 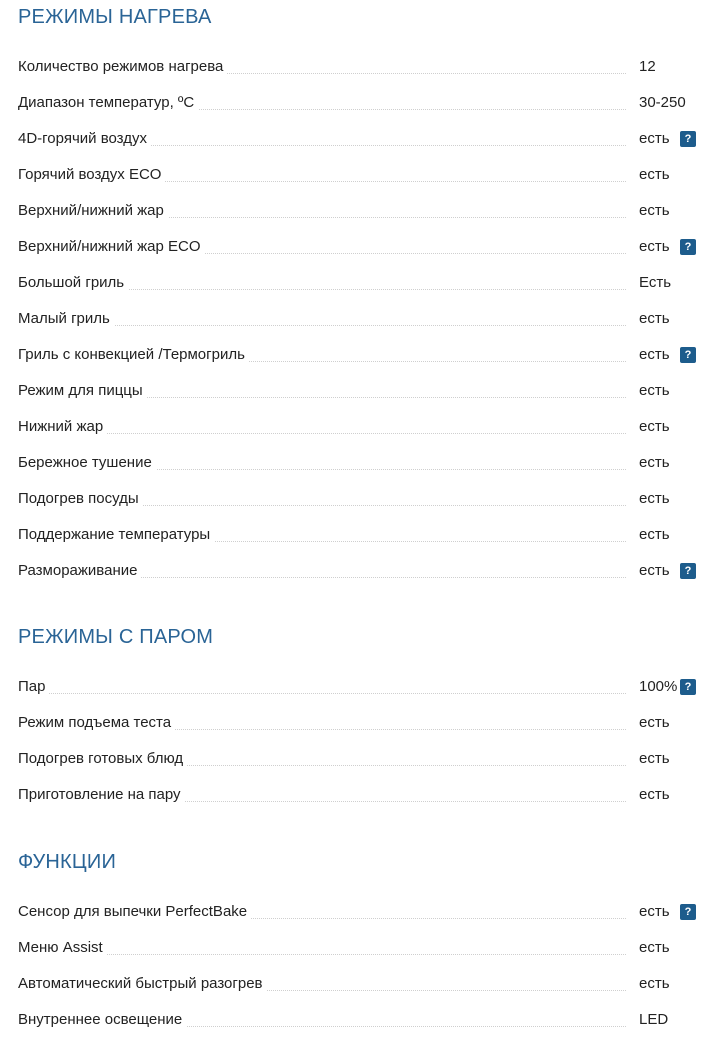 I want to click on spec-label: Нижний жар, so click(x=63, y=427).